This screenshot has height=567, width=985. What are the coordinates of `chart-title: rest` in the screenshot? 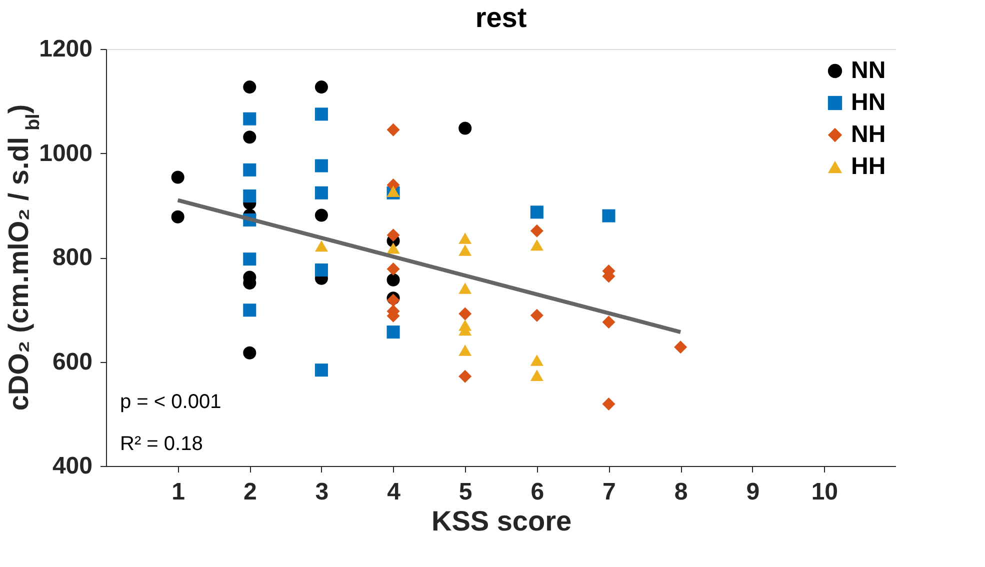 It's located at (501, 17).